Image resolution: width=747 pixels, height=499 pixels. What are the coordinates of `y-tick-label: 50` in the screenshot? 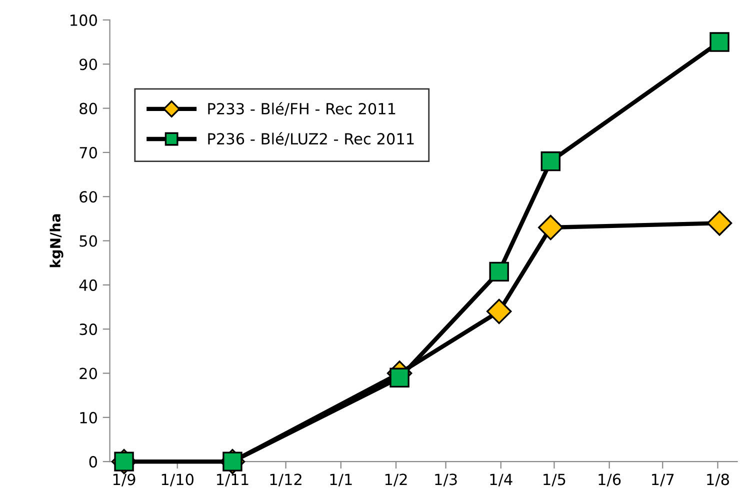 It's located at (88, 241).